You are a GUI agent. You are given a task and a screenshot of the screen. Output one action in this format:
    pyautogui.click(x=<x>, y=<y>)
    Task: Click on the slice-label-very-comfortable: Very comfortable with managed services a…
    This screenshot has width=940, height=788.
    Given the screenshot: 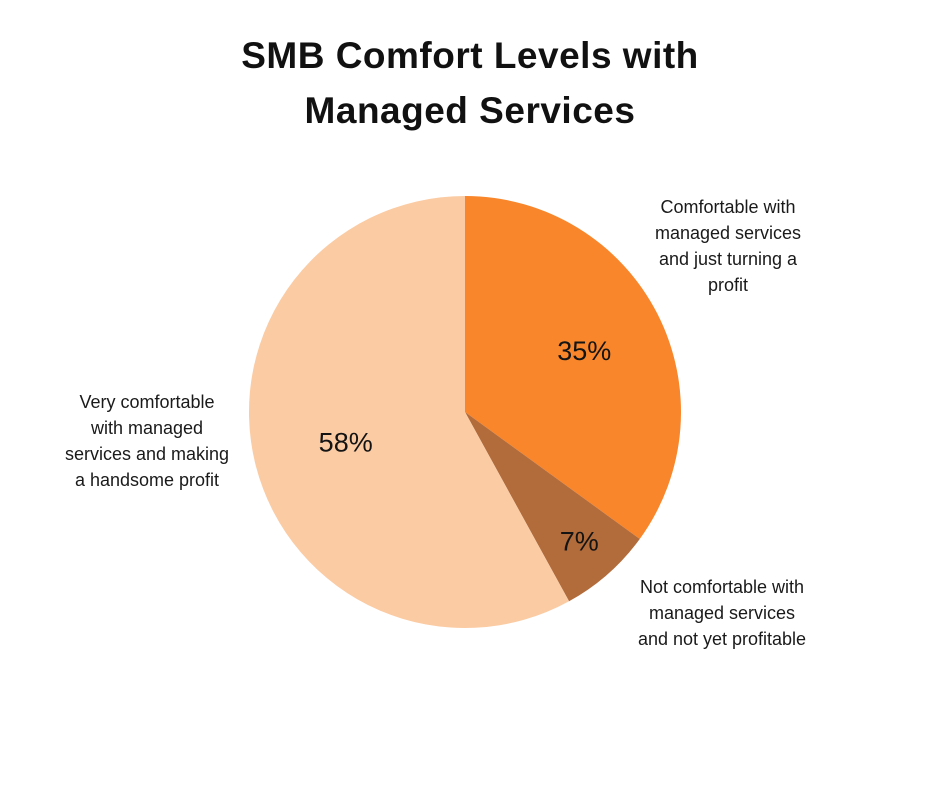 What is the action you would take?
    pyautogui.click(x=147, y=441)
    